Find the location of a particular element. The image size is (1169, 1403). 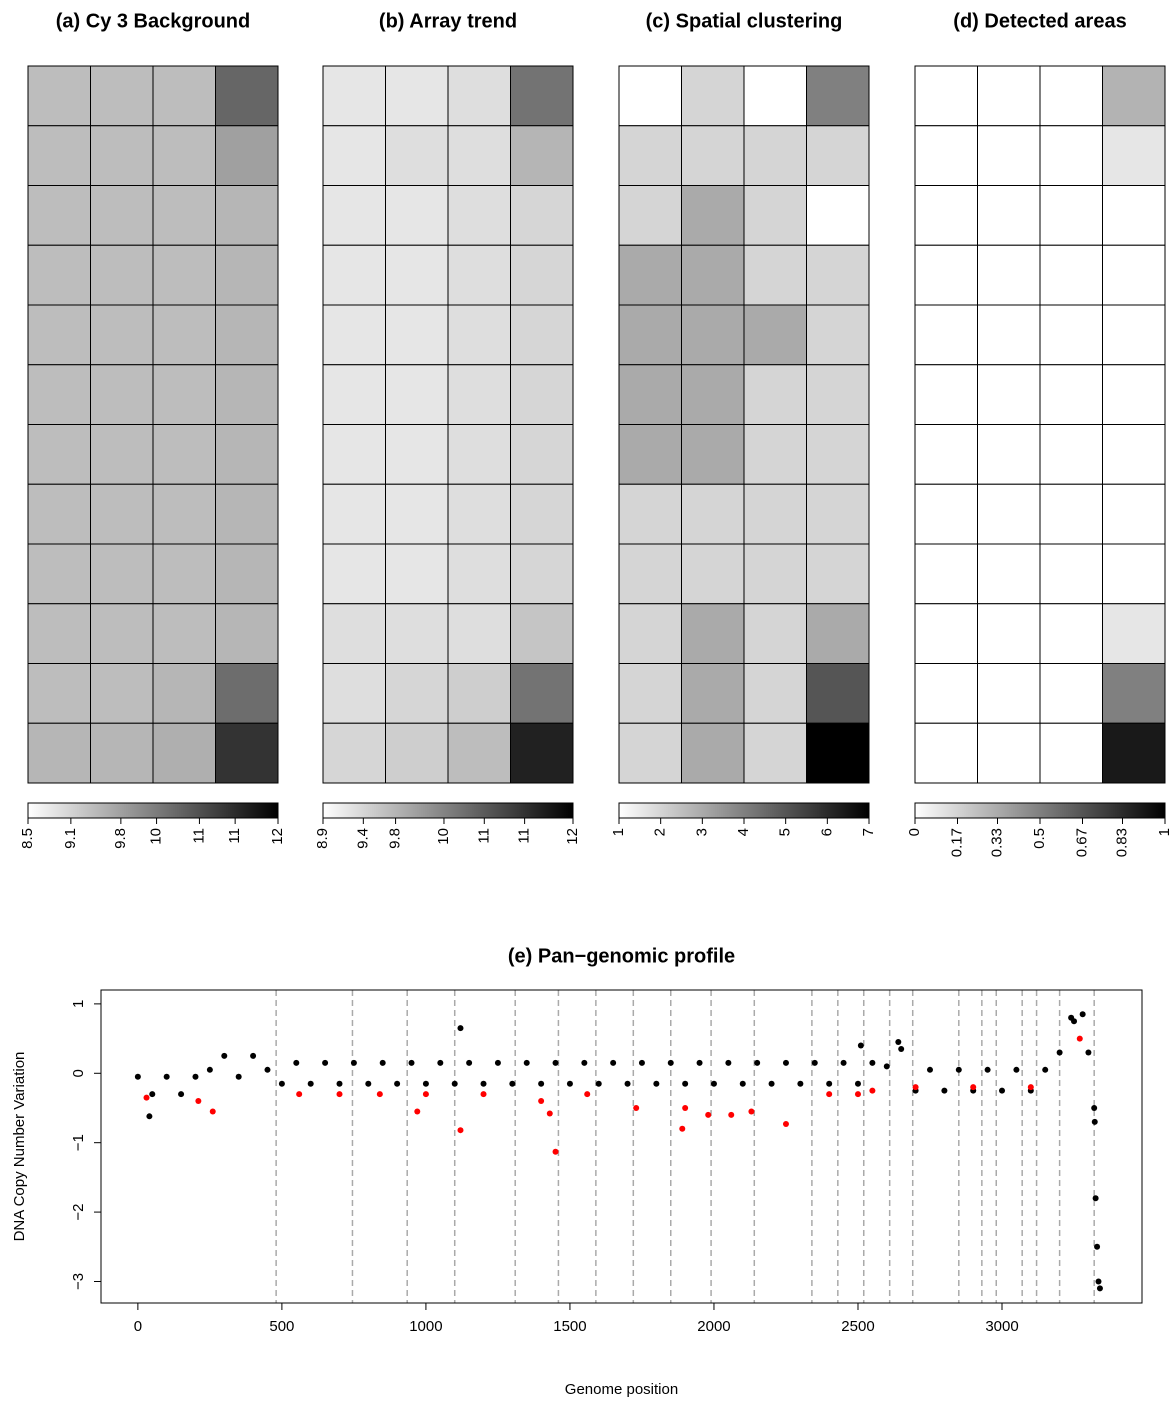

panel-title: (d) Detected areas is located at coordinates (1039, 21).